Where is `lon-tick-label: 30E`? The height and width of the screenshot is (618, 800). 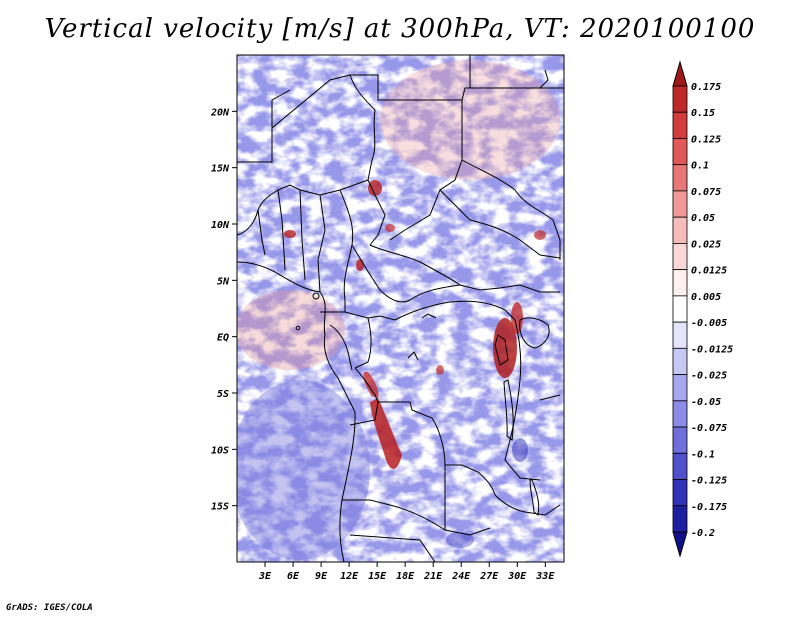 lon-tick-label: 30E is located at coordinates (517, 576).